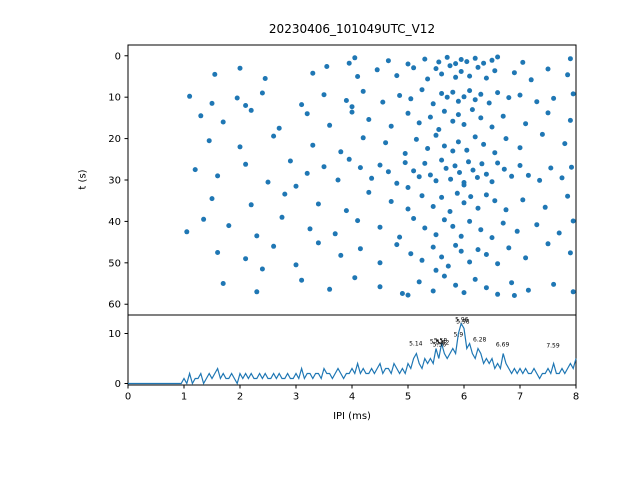 This screenshot has width=640, height=480. What do you see at coordinates (114, 305) in the screenshot?
I see `svg-text: 60` at bounding box center [114, 305].